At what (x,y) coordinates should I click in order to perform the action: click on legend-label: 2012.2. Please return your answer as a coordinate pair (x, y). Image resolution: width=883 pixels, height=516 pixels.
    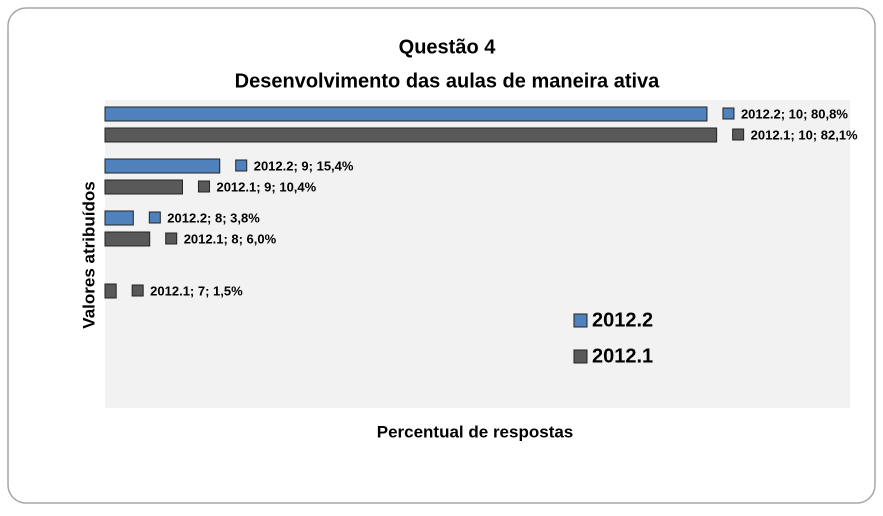
    Looking at the image, I should click on (622, 320).